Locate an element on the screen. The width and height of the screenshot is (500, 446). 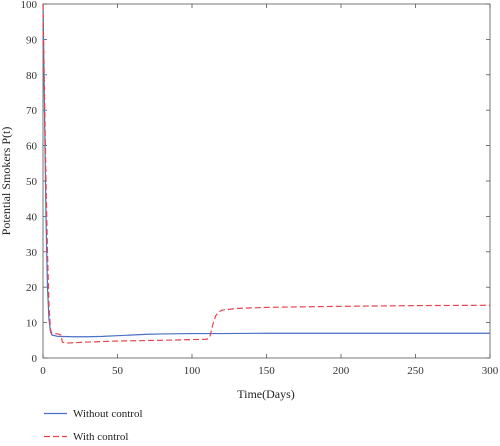
x-tick-label: 150 is located at coordinates (266, 371).